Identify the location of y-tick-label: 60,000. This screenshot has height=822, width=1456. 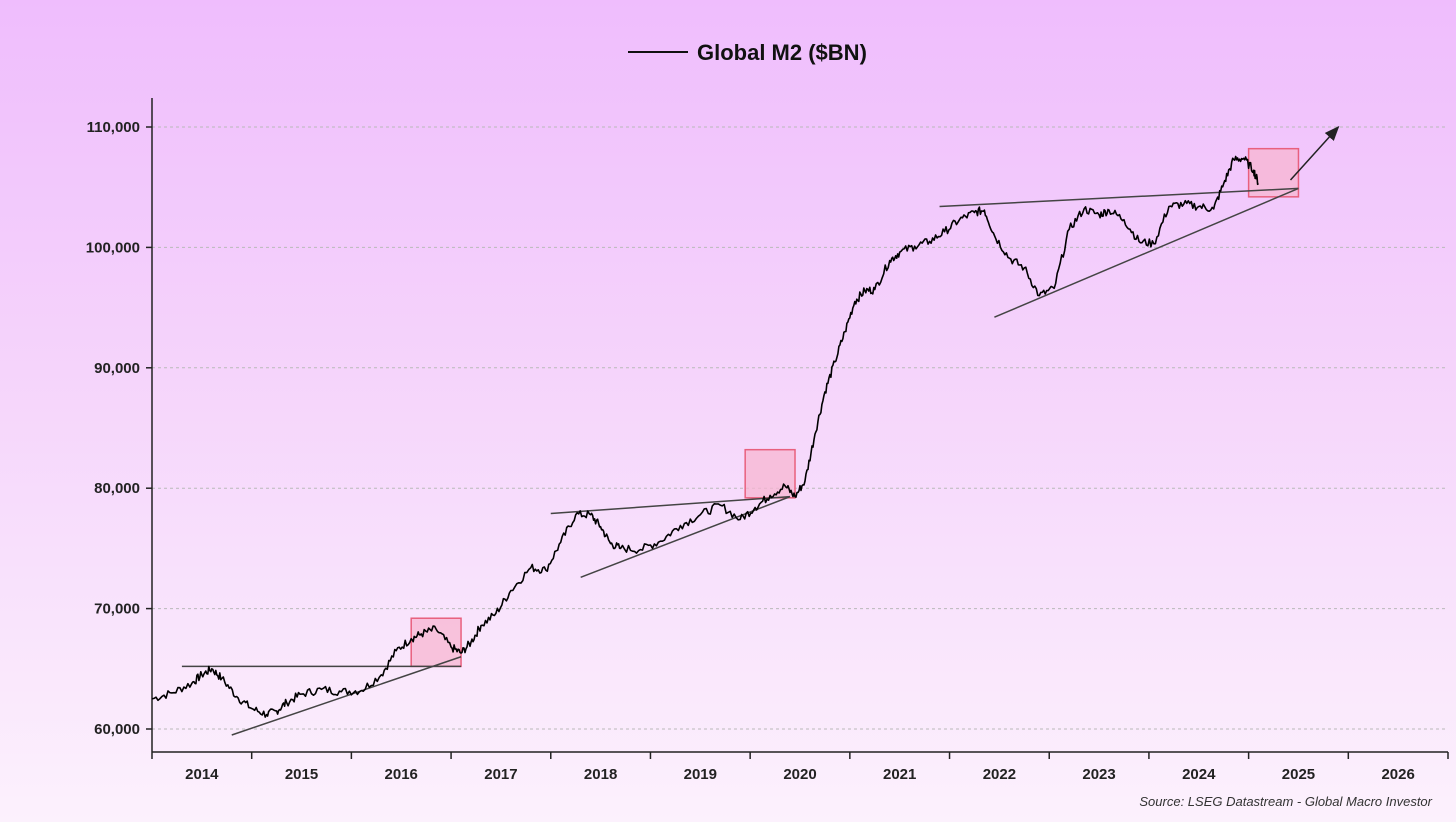
(117, 729).